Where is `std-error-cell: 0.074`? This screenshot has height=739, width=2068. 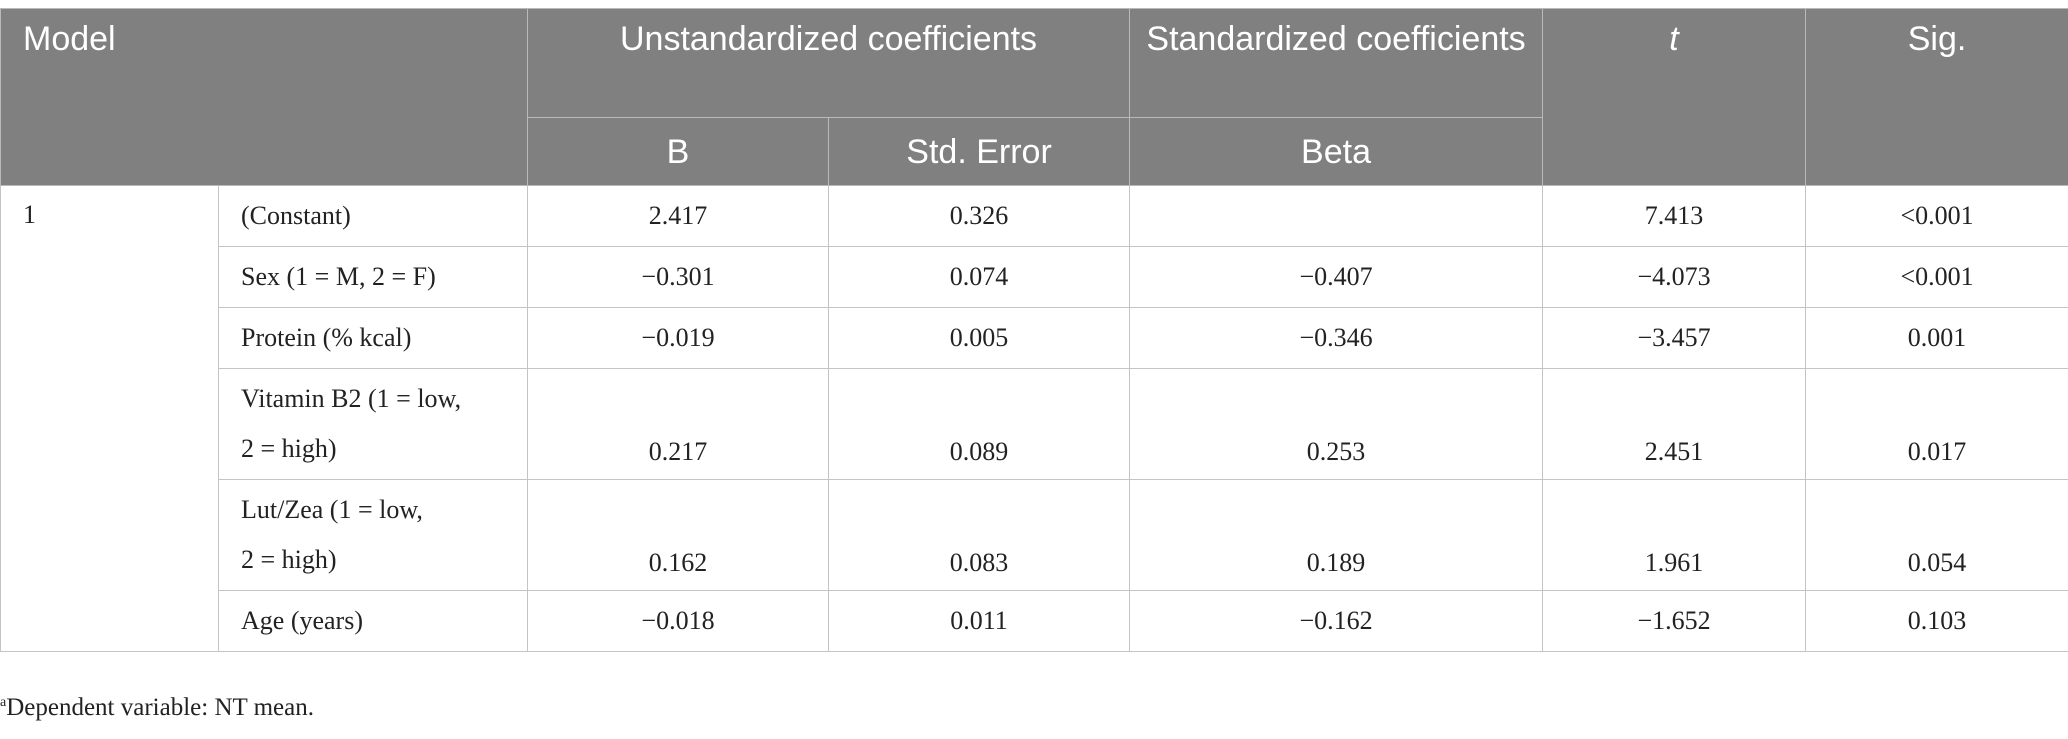 std-error-cell: 0.074 is located at coordinates (979, 277).